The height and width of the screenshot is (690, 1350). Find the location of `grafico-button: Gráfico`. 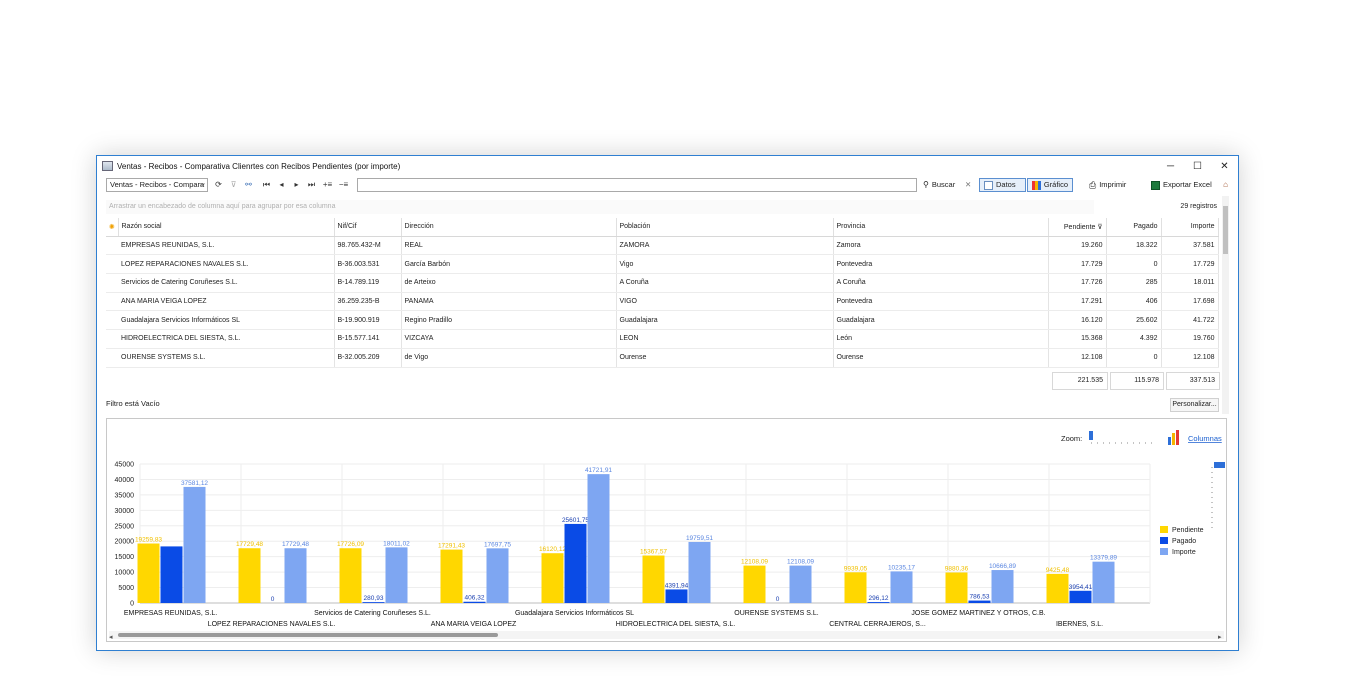

grafico-button: Gráfico is located at coordinates (1050, 185).